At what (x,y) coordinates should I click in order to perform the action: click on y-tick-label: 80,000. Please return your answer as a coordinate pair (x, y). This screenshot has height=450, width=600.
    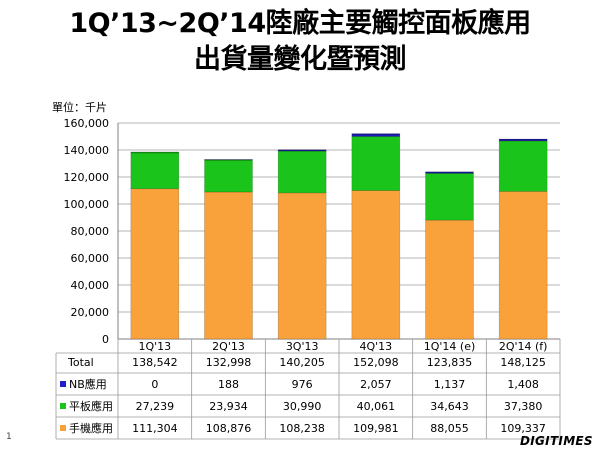
    Looking at the image, I should click on (90, 231).